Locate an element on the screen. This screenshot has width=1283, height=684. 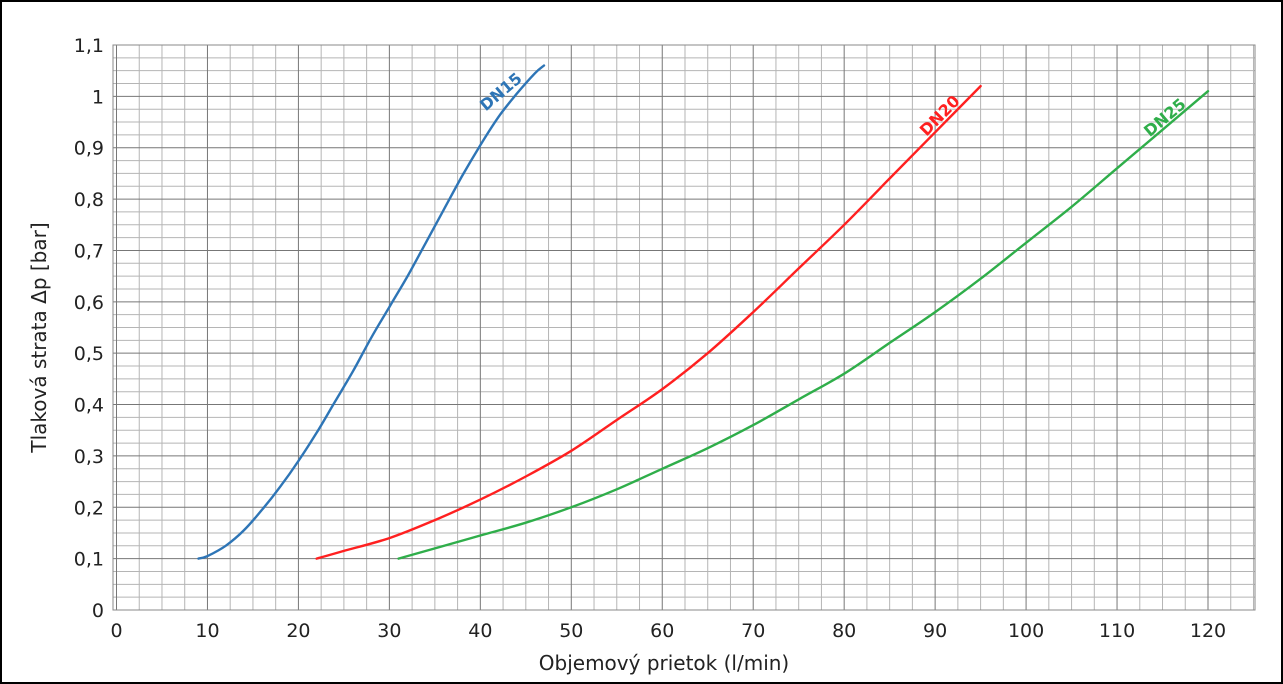
x-tick-label: 100 is located at coordinates (1026, 631).